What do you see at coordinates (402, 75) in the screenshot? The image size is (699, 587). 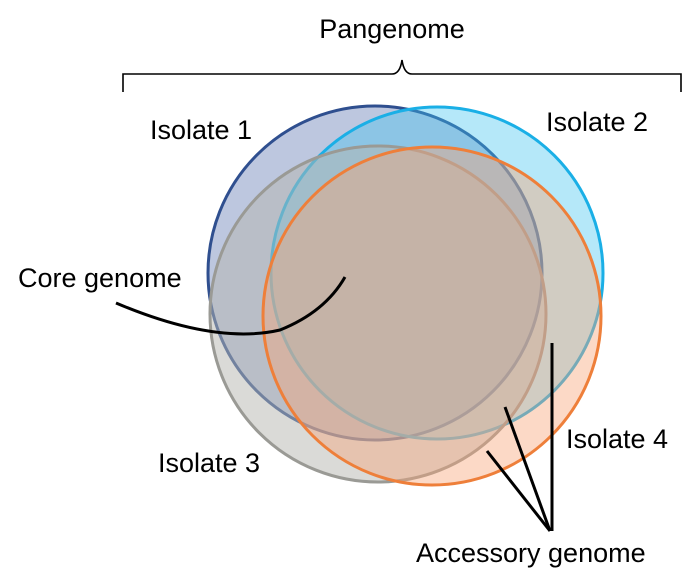 I see `pangenome-brace` at bounding box center [402, 75].